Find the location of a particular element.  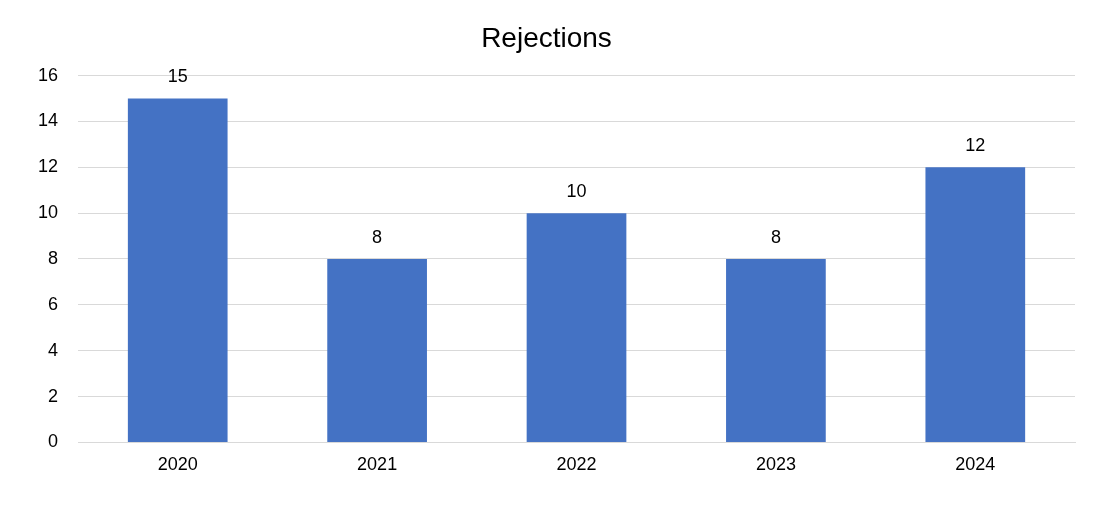

data-label: 15 is located at coordinates (177, 76).